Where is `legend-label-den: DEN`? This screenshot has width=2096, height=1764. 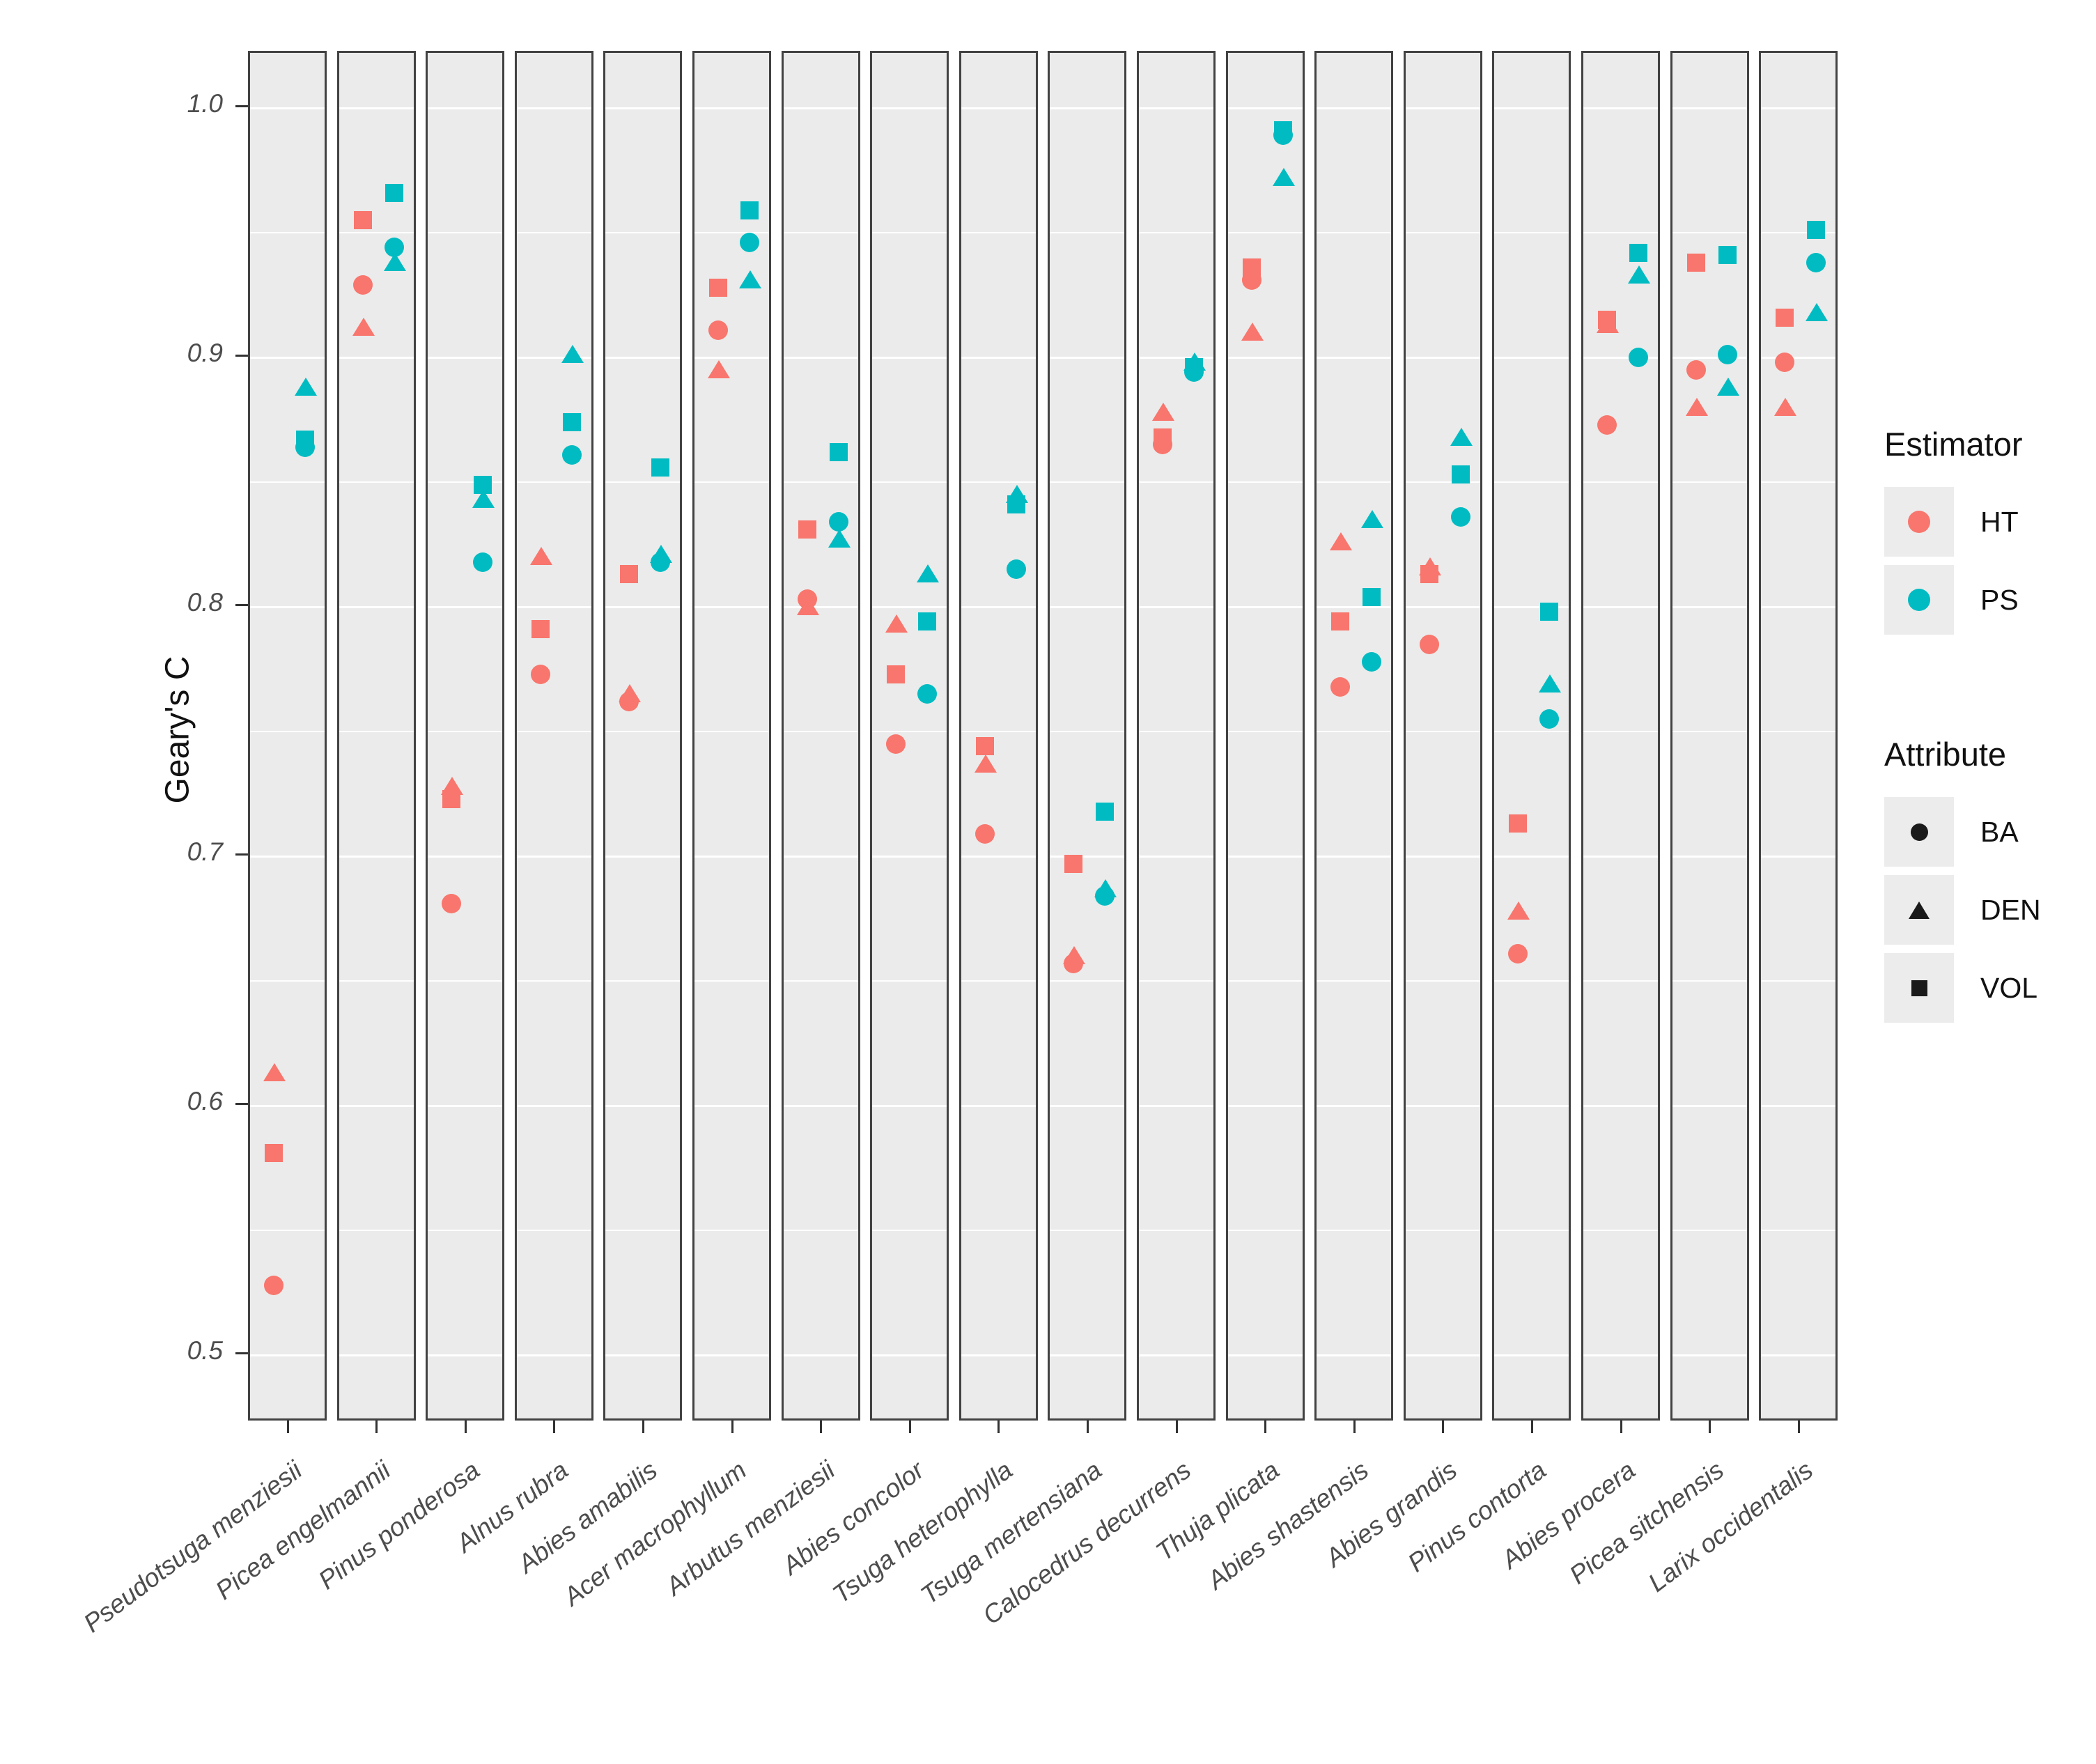
legend-label-den: DEN is located at coordinates (2010, 909).